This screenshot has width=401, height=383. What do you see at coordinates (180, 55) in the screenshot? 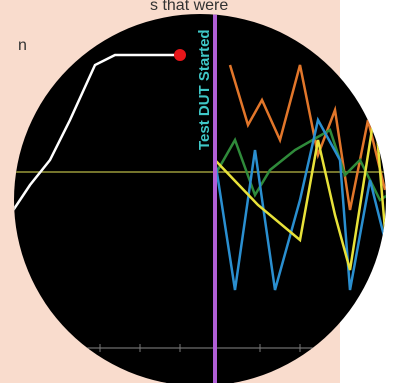
I see `end-marker` at bounding box center [180, 55].